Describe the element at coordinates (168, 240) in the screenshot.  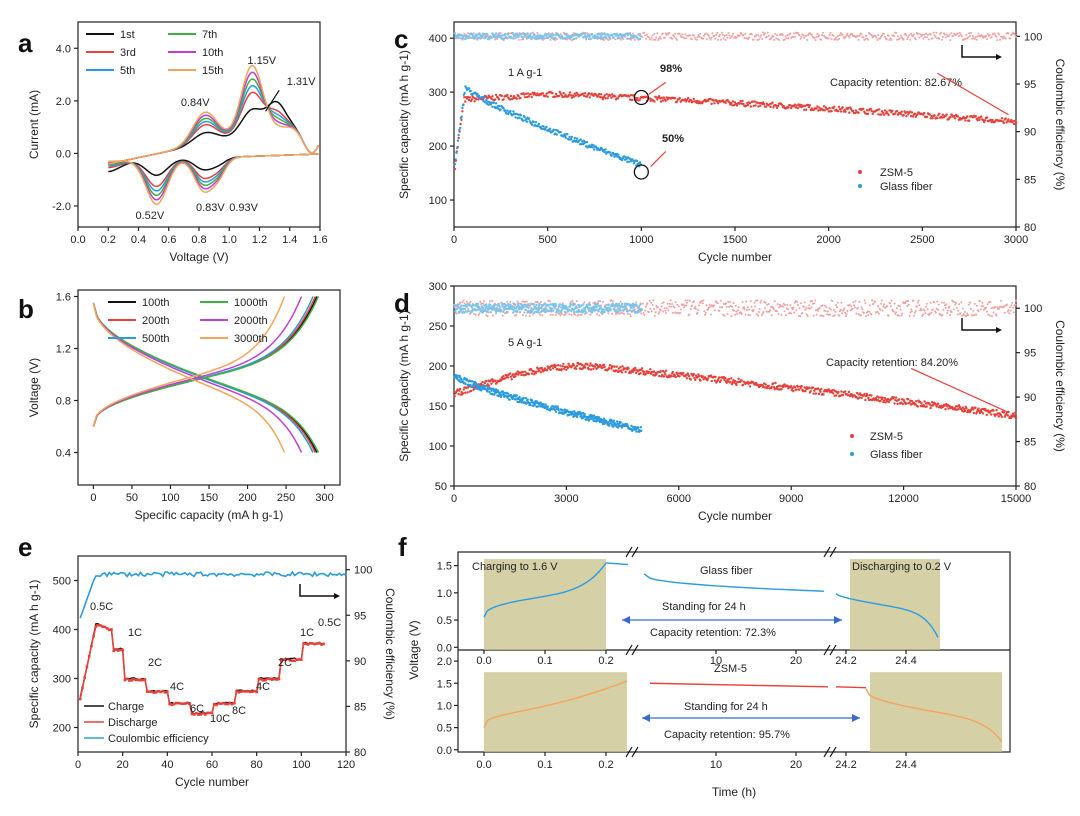
I see `x-tick-label: 0.6` at that location.